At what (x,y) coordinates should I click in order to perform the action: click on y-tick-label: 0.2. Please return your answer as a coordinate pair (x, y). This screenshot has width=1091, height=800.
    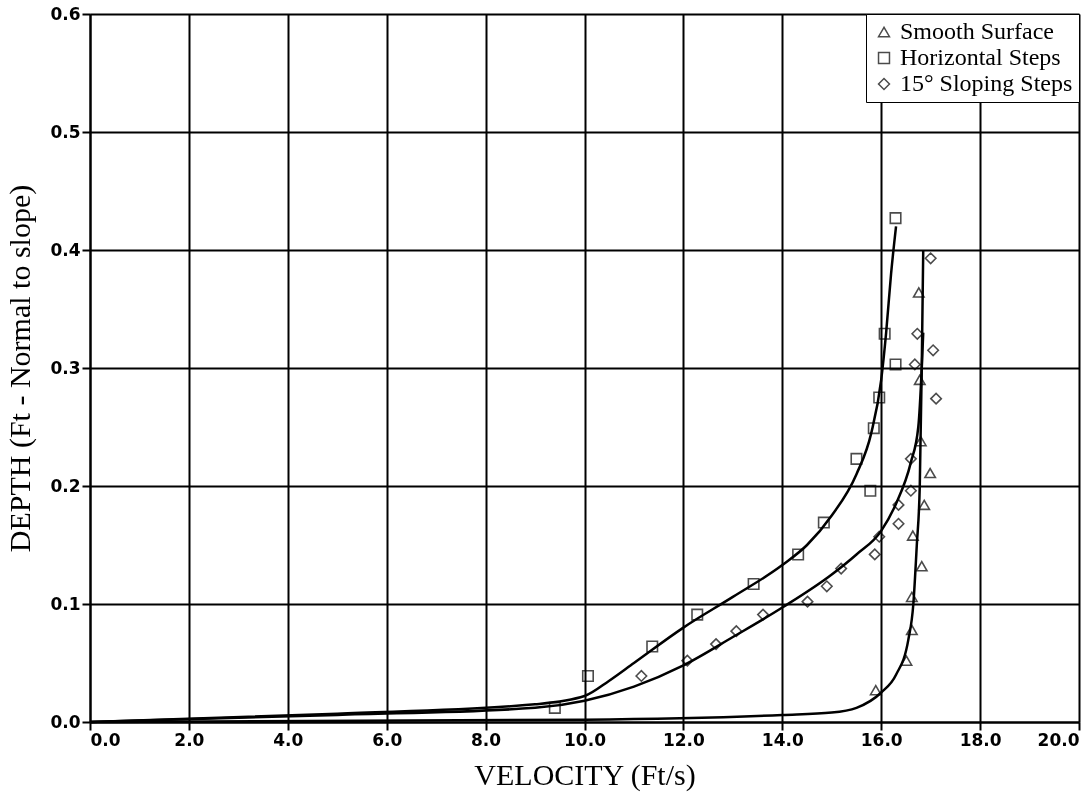
    Looking at the image, I should click on (65, 485).